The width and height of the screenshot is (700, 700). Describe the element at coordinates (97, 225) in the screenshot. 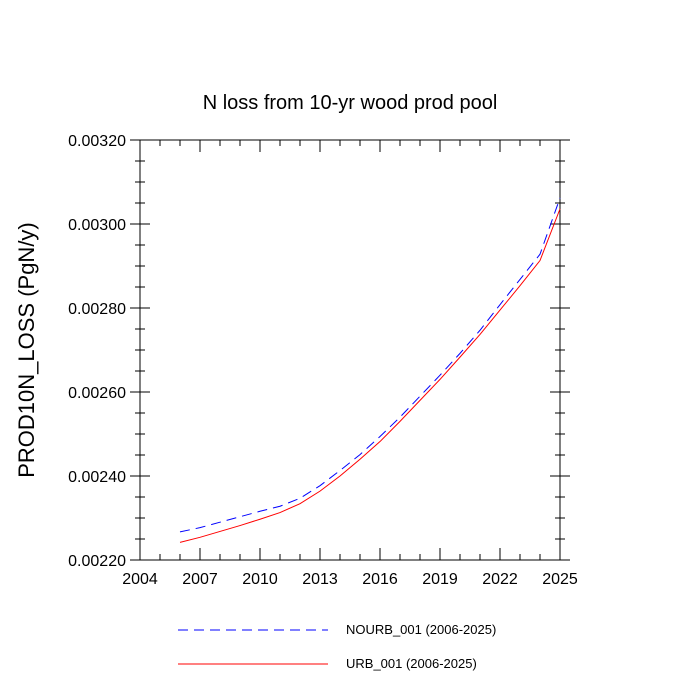

I see `y-tick-label: 0.00300` at that location.